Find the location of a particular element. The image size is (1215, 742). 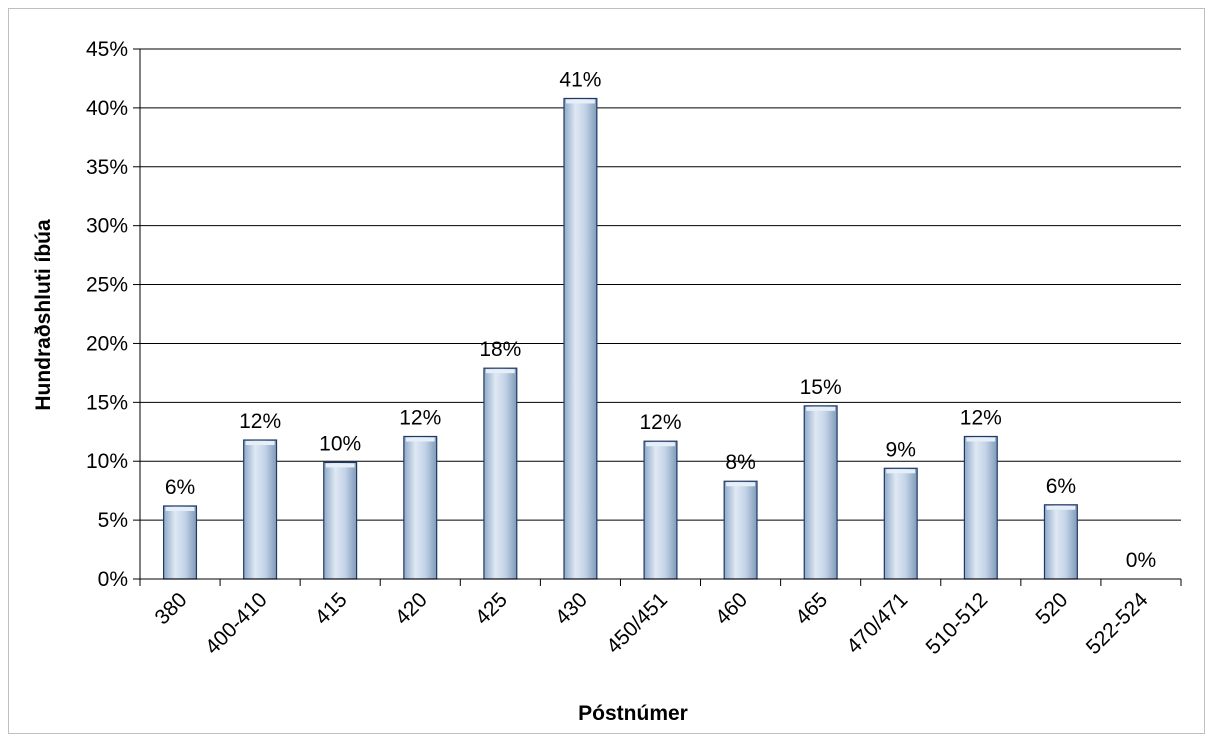

x-tick-label: 470/471 is located at coordinates (877, 623).